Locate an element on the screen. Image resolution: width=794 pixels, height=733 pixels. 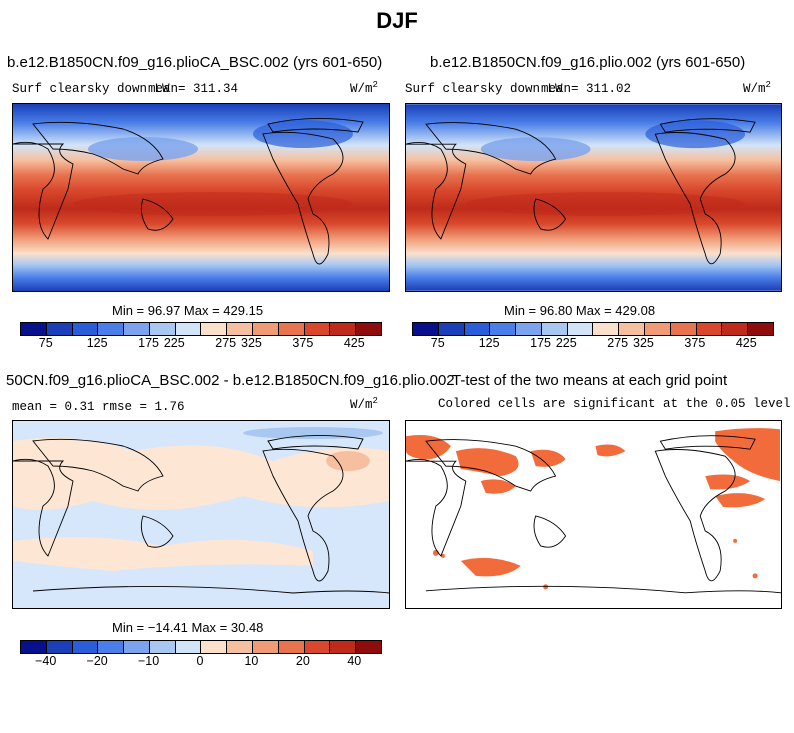
colorbar-tick-label: −40 is located at coordinates (46, 661).